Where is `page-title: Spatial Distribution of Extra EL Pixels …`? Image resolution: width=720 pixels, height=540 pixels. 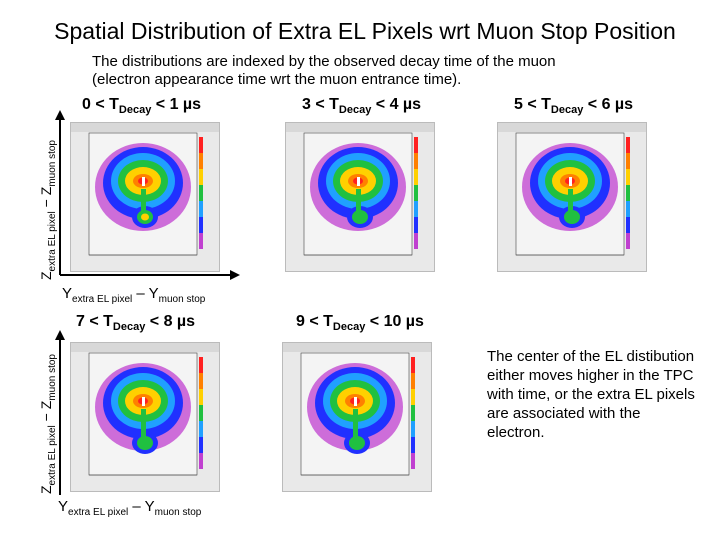 page-title: Spatial Distribution of Extra EL Pixels … is located at coordinates (365, 31).